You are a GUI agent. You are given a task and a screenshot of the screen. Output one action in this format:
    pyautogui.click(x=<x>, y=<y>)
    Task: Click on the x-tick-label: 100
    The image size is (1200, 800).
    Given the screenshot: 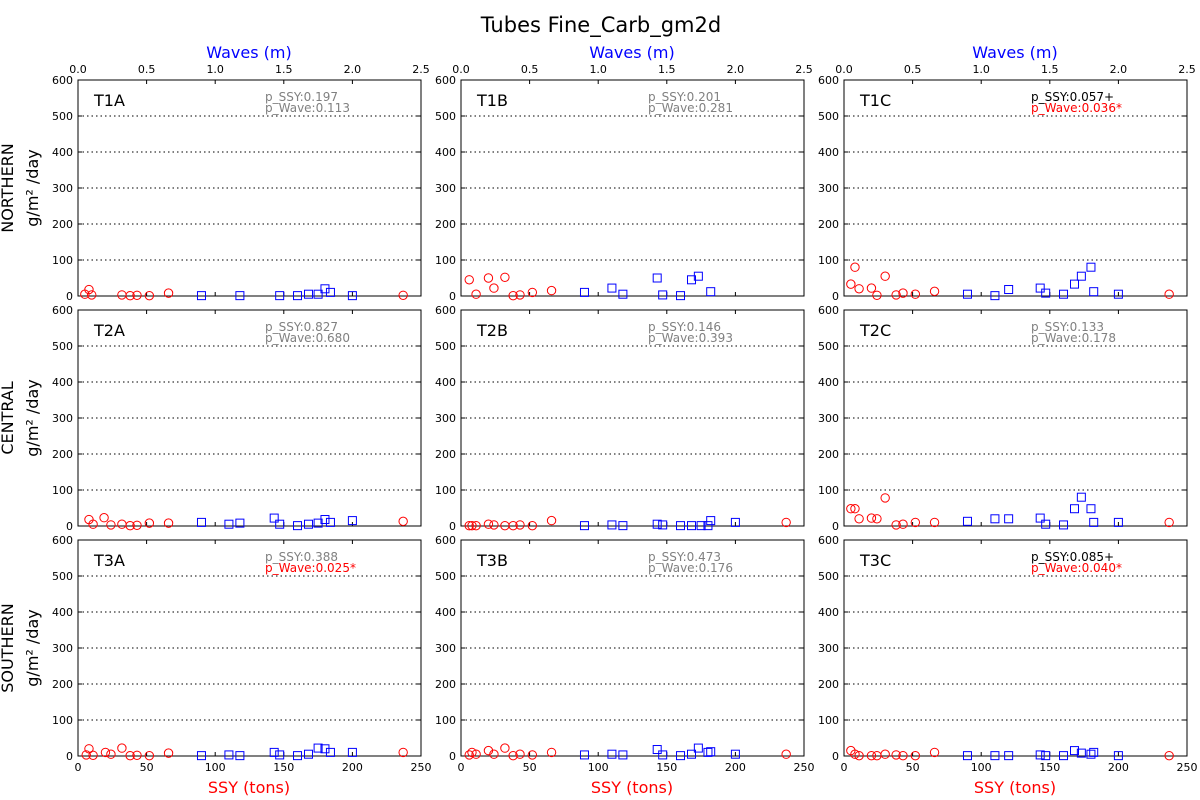 What is the action you would take?
    pyautogui.click(x=981, y=767)
    